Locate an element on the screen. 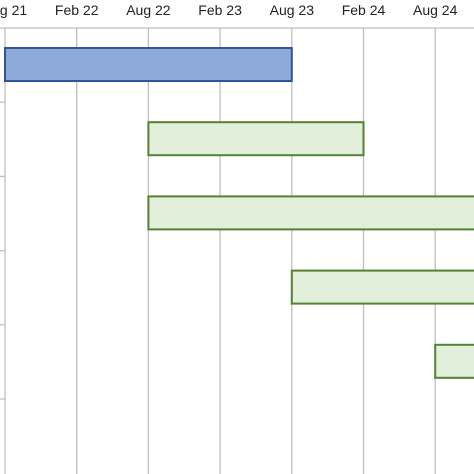 The width and height of the screenshot is (474, 474). x-tick-label: Aug 22 is located at coordinates (148, 10).